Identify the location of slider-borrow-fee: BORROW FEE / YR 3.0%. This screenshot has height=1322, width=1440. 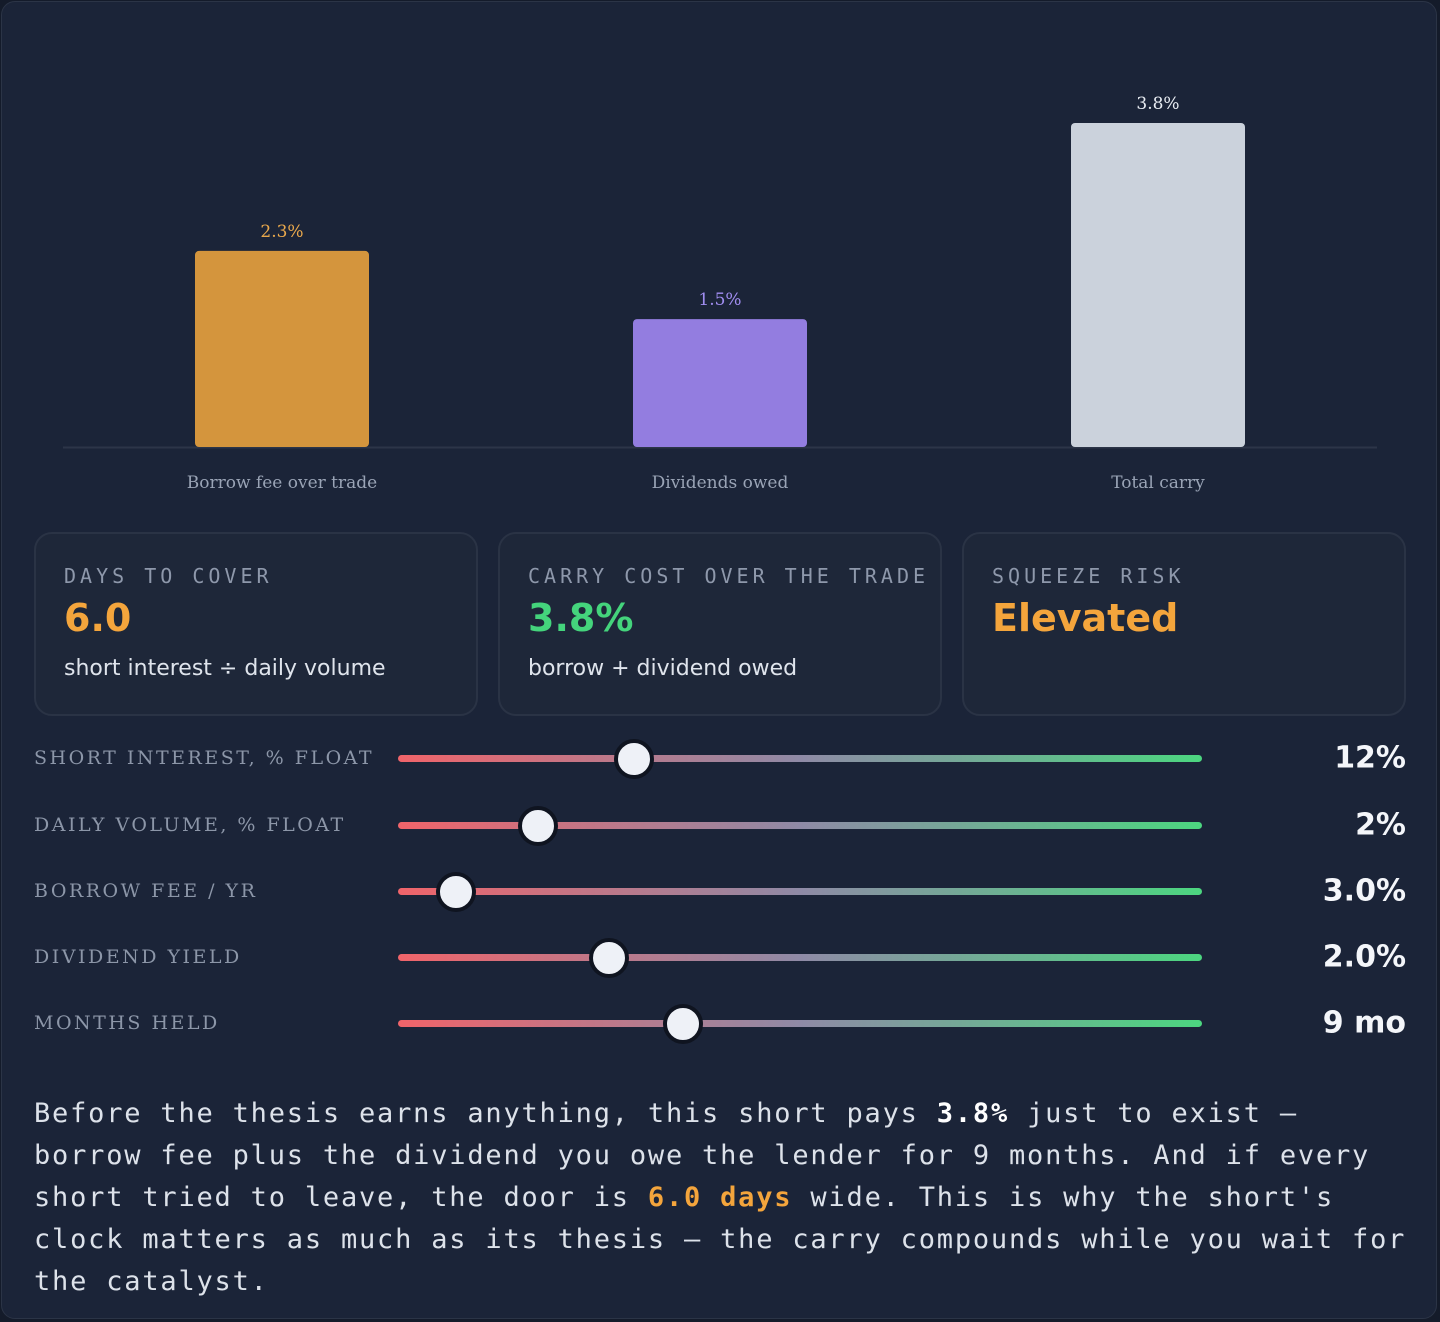
(720, 891).